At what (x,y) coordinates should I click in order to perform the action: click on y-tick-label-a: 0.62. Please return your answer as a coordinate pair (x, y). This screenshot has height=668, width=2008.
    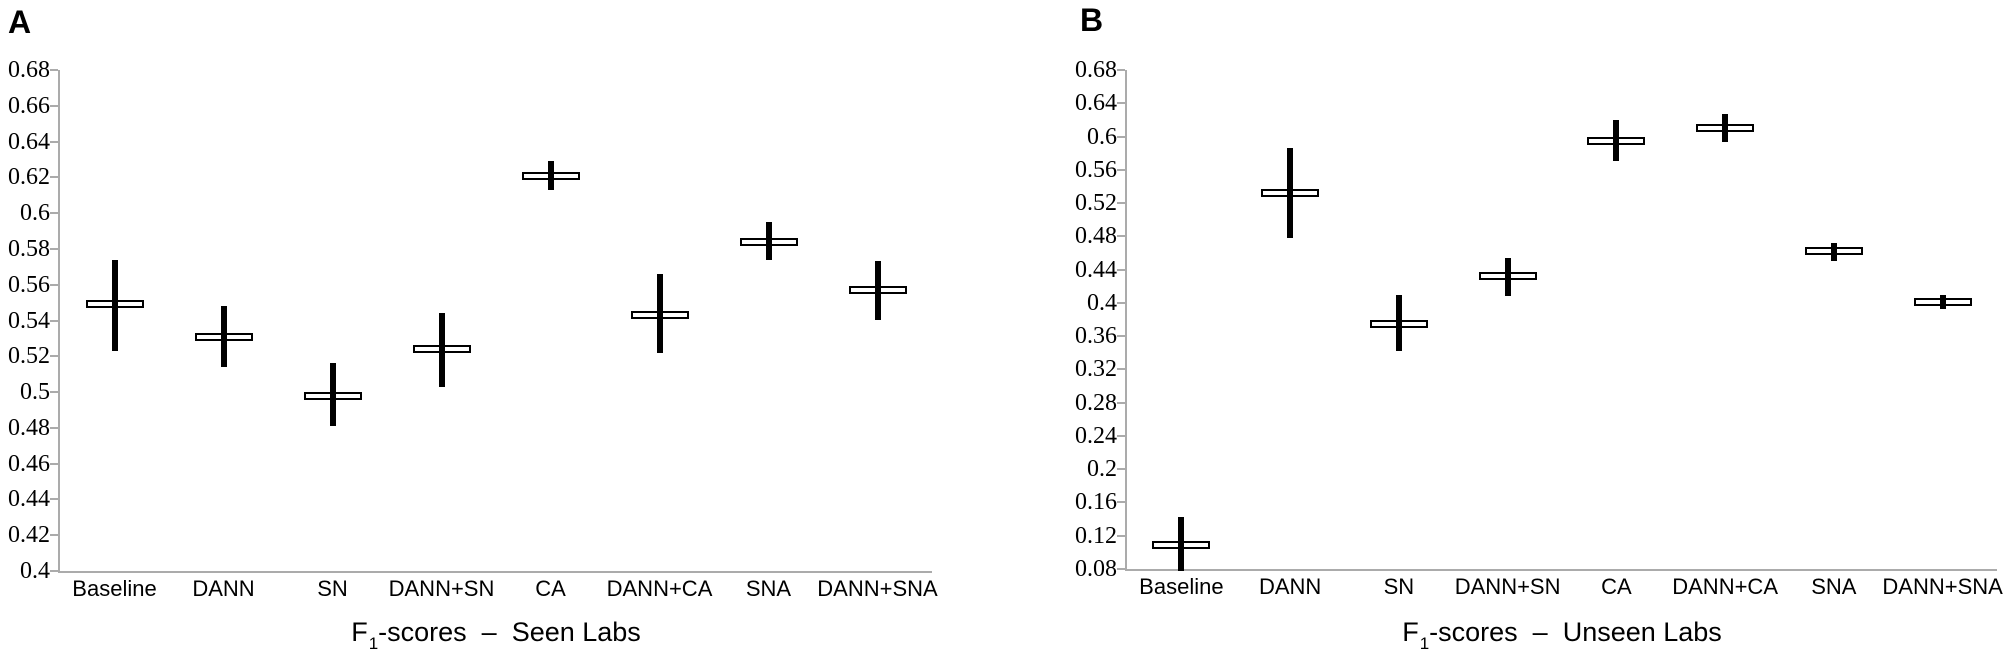
    Looking at the image, I should click on (29, 177).